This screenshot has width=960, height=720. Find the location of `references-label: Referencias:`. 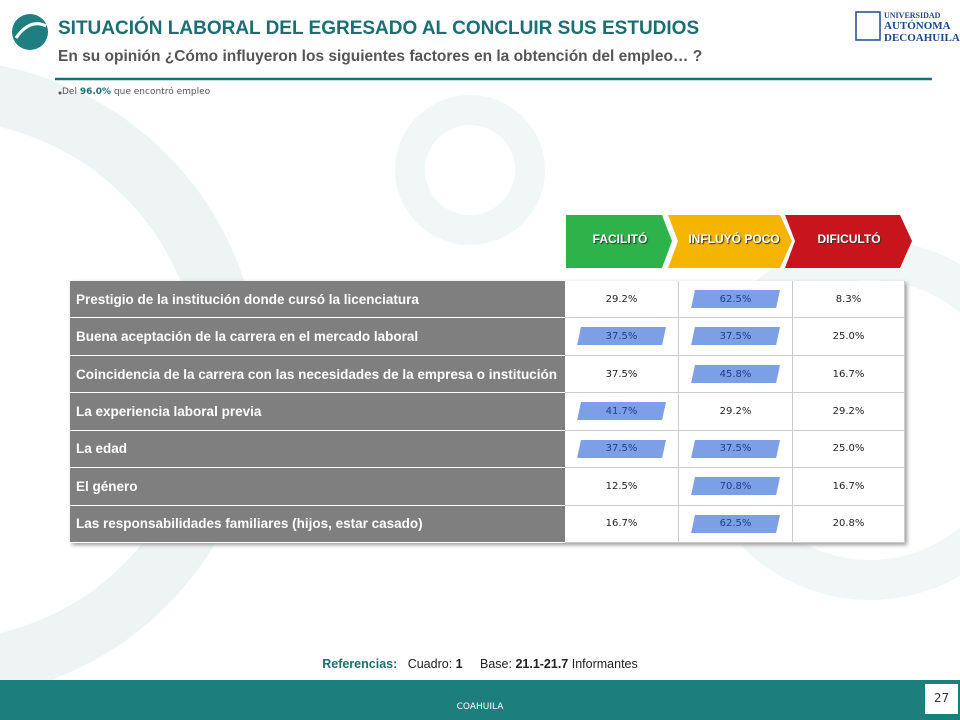

references-label: Referencias: is located at coordinates (360, 664).